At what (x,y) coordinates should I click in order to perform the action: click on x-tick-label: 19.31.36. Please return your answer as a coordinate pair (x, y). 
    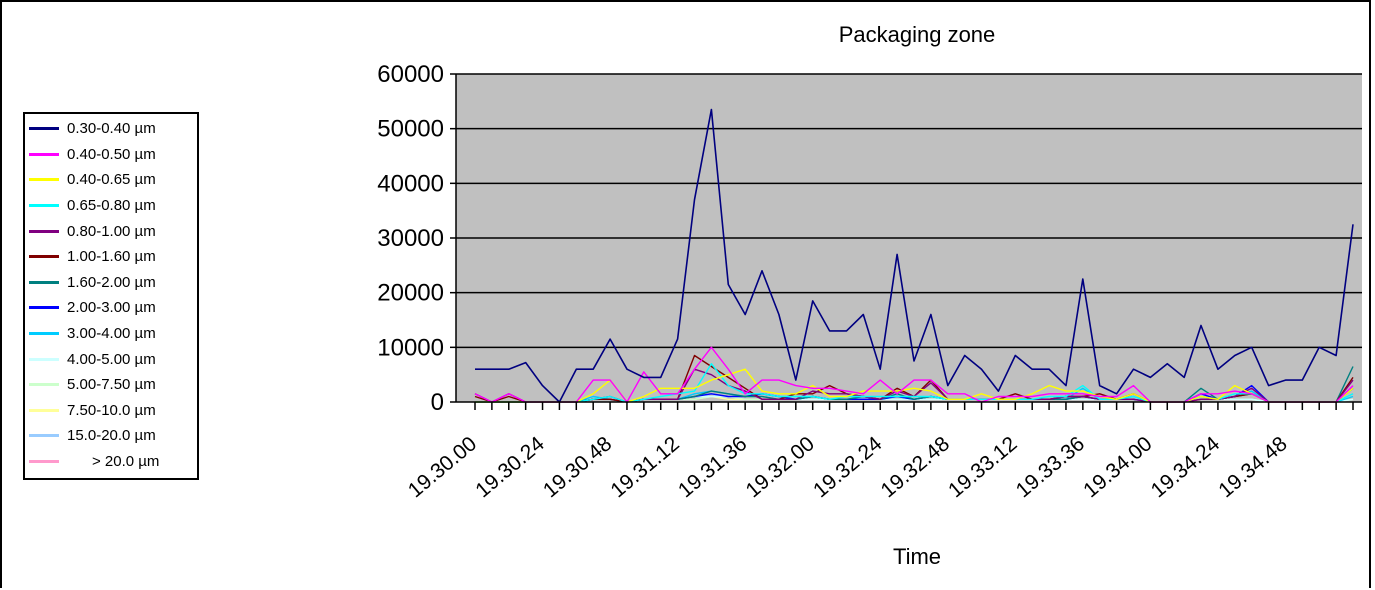
    Looking at the image, I should click on (712, 467).